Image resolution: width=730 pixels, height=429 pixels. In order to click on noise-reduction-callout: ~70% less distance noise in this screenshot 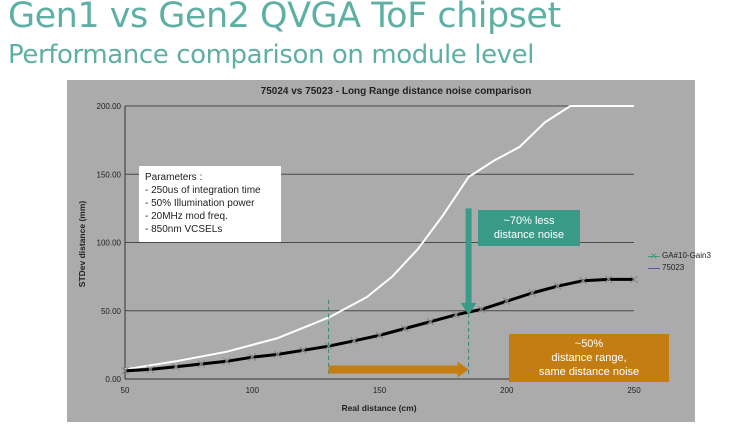, I will do `click(529, 228)`.